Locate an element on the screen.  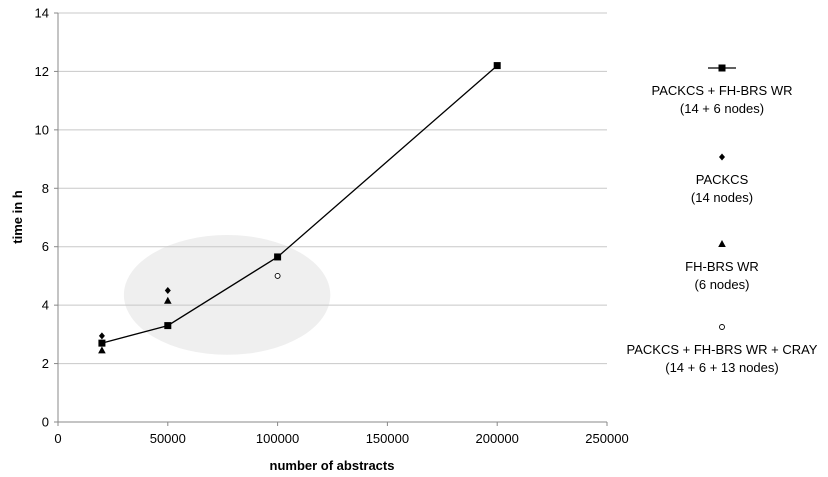
y-tick-label: 12 is located at coordinates (42, 71).